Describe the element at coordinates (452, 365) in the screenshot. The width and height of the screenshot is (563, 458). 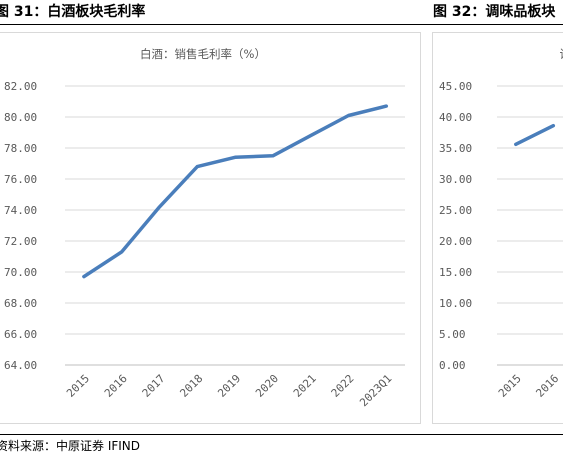
I see `y-tick-label: 0.00` at that location.